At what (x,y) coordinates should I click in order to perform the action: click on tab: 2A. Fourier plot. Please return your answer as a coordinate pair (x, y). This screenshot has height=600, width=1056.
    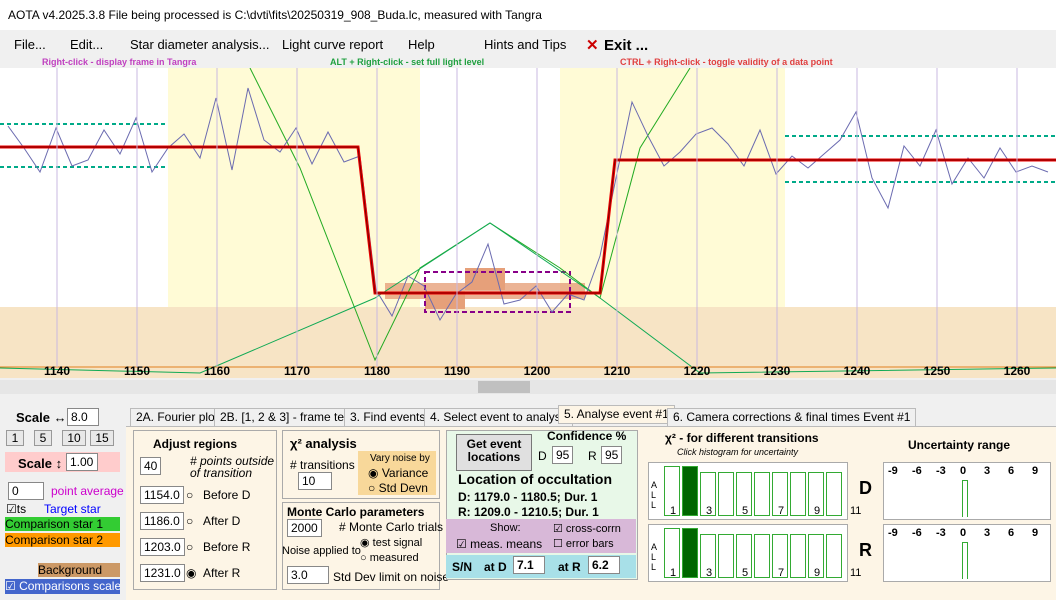
    Looking at the image, I should click on (177, 417).